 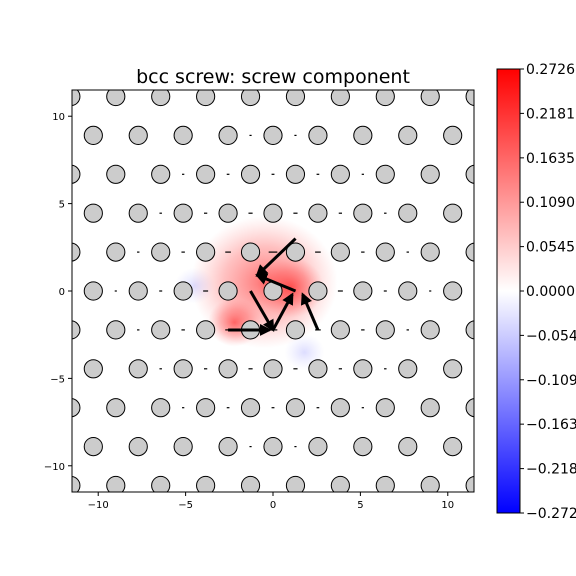 What do you see at coordinates (98, 505) in the screenshot?
I see `x-tick-label-0: −10` at bounding box center [98, 505].